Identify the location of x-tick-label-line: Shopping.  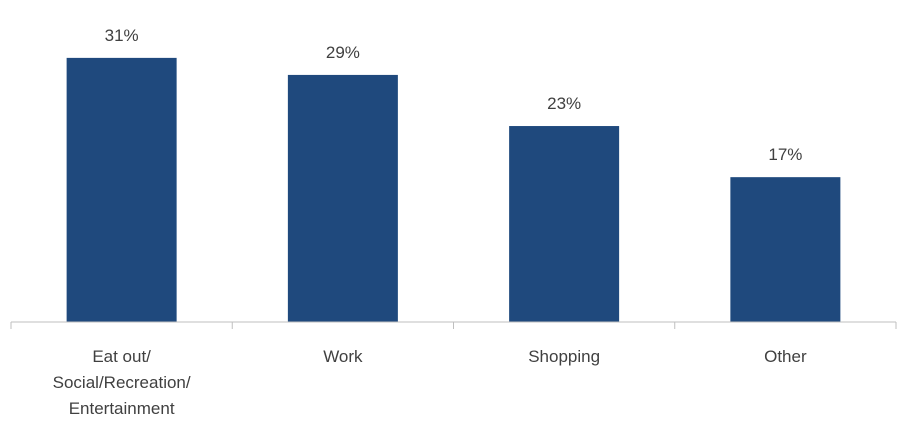
(564, 356).